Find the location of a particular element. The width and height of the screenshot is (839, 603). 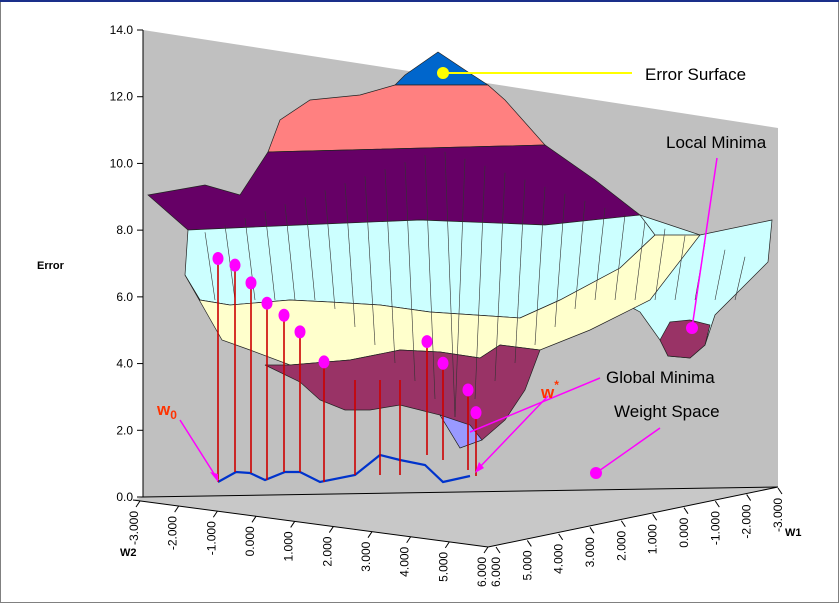

w1-tick-label: -3.000 is located at coordinates (778, 515).